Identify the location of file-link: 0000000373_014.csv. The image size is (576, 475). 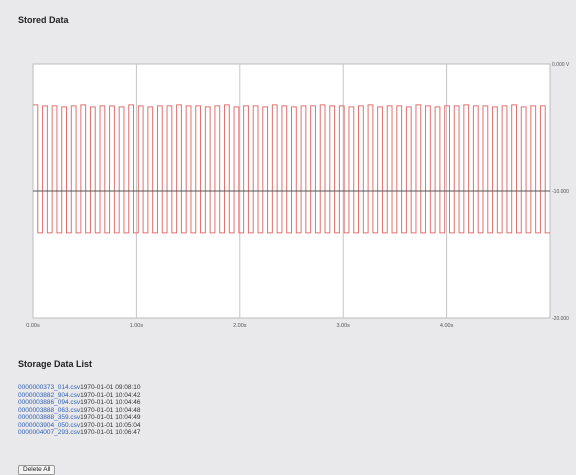
(49, 387).